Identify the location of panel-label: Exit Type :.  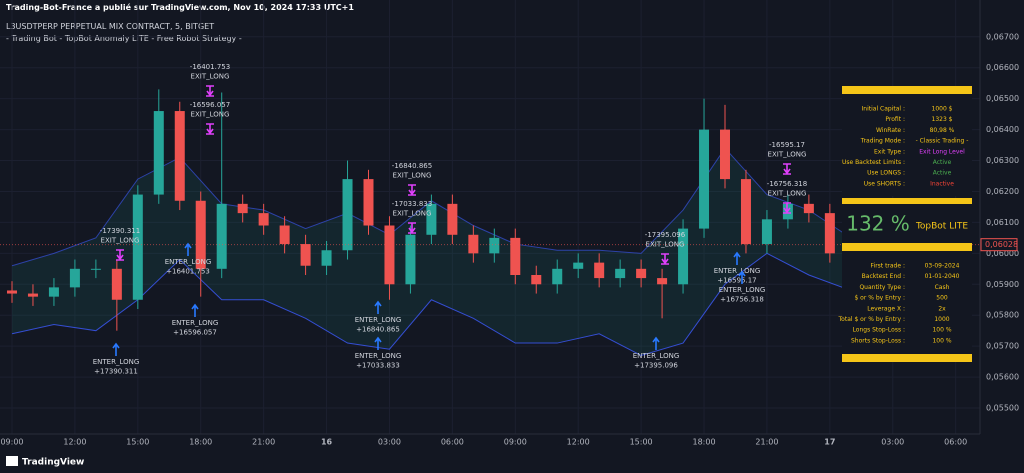
(889, 151).